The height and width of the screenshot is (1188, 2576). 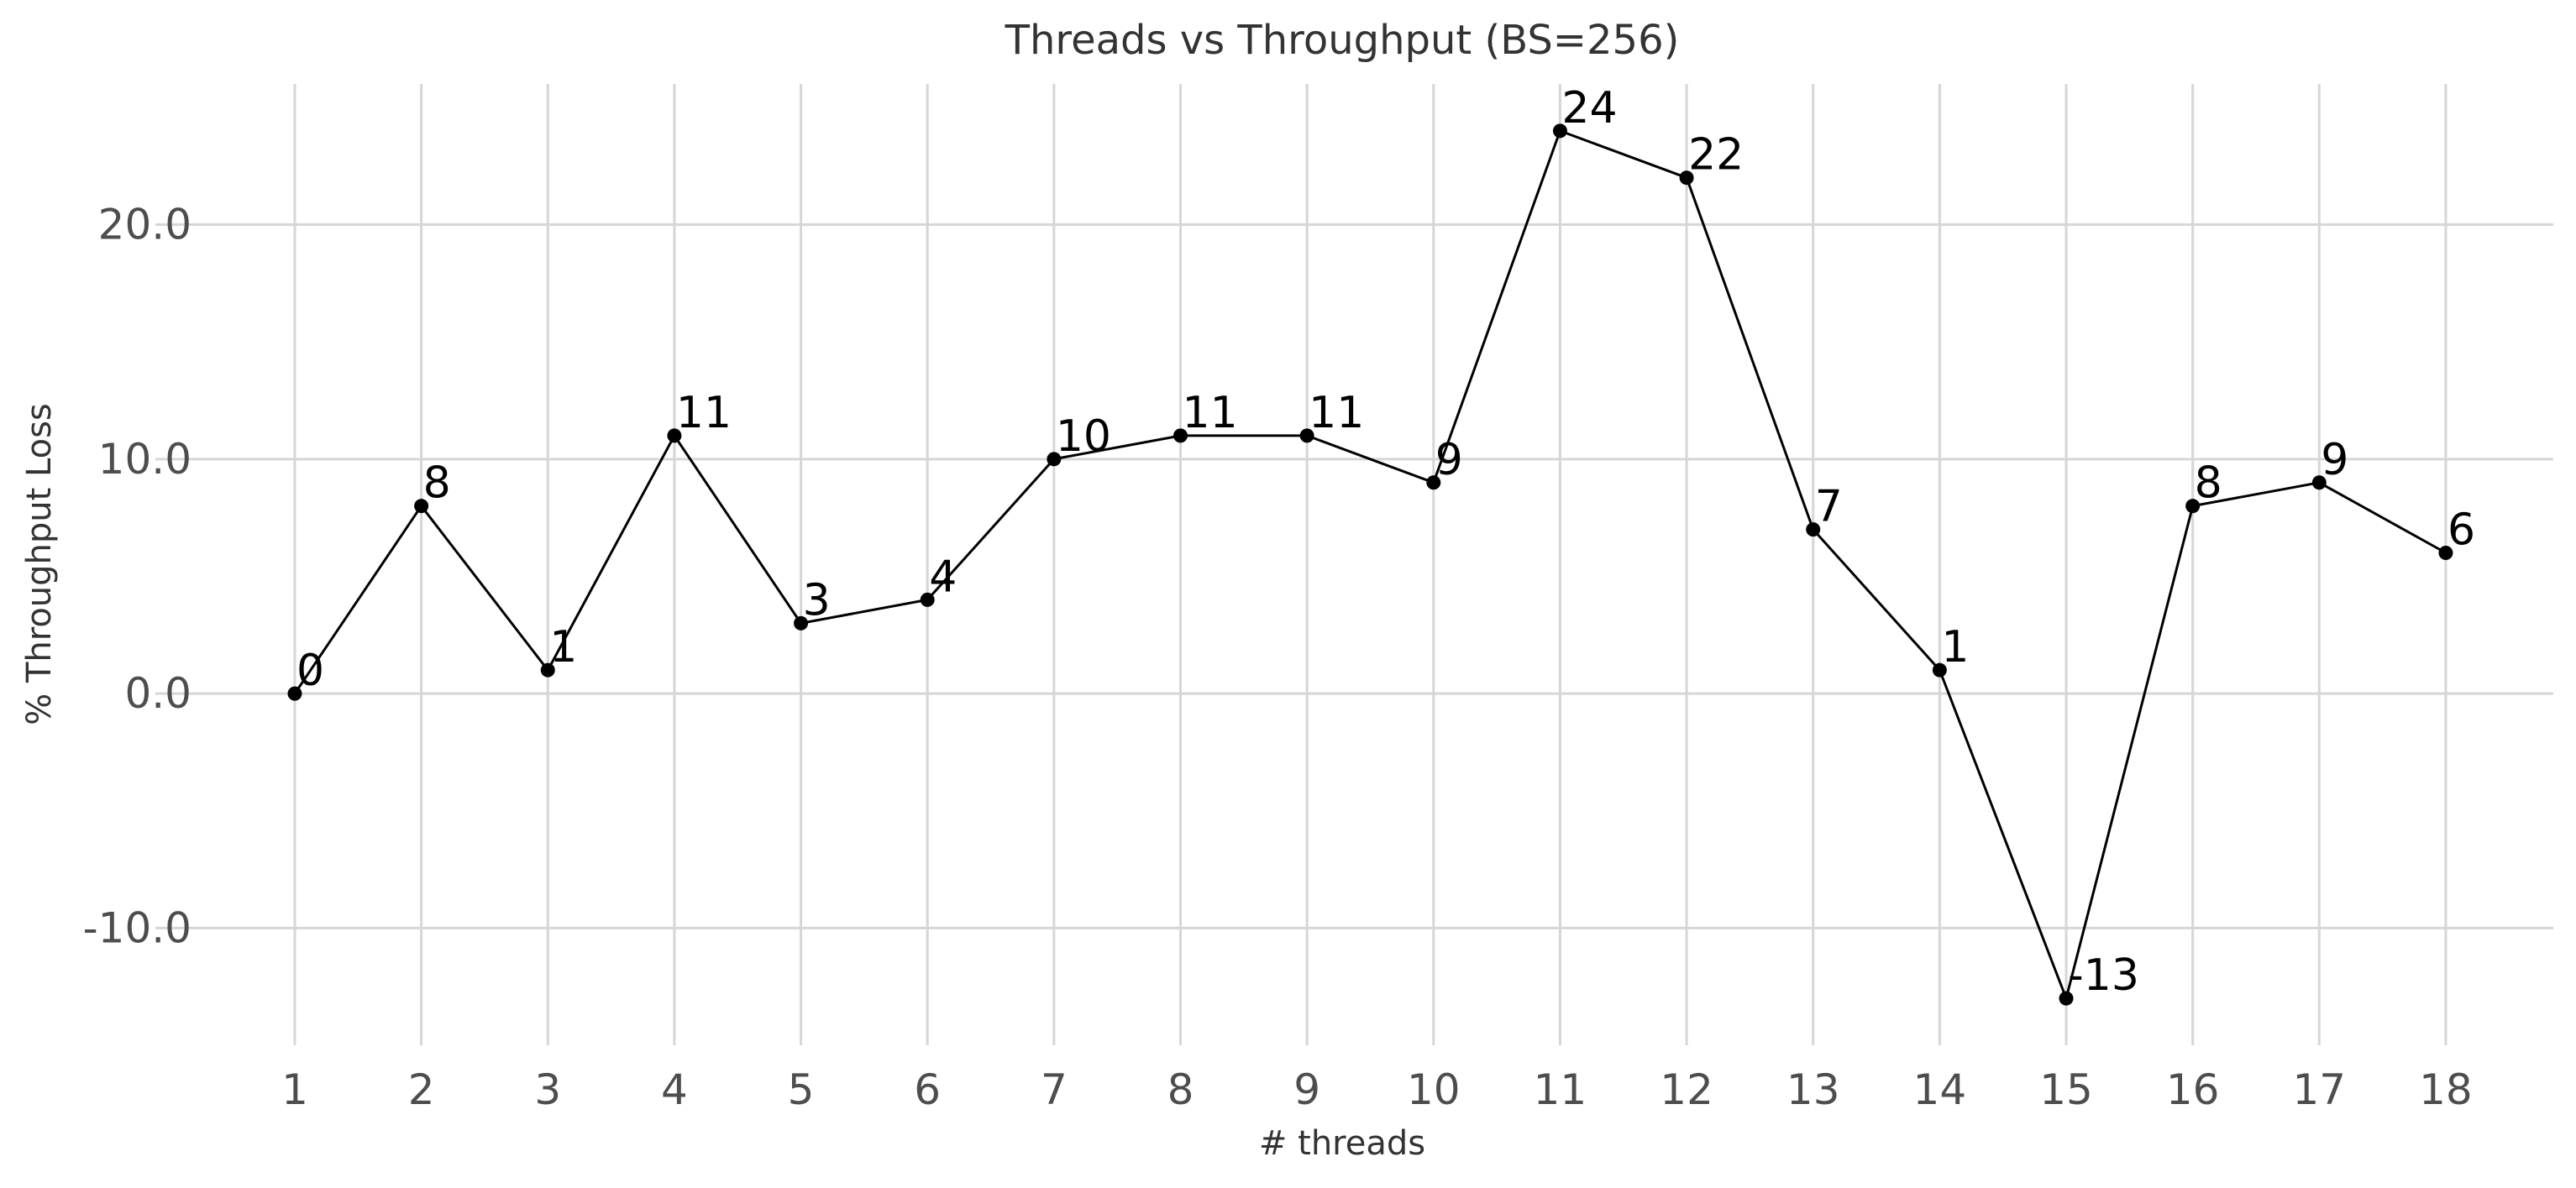 What do you see at coordinates (817, 600) in the screenshot?
I see `data-label: 3` at bounding box center [817, 600].